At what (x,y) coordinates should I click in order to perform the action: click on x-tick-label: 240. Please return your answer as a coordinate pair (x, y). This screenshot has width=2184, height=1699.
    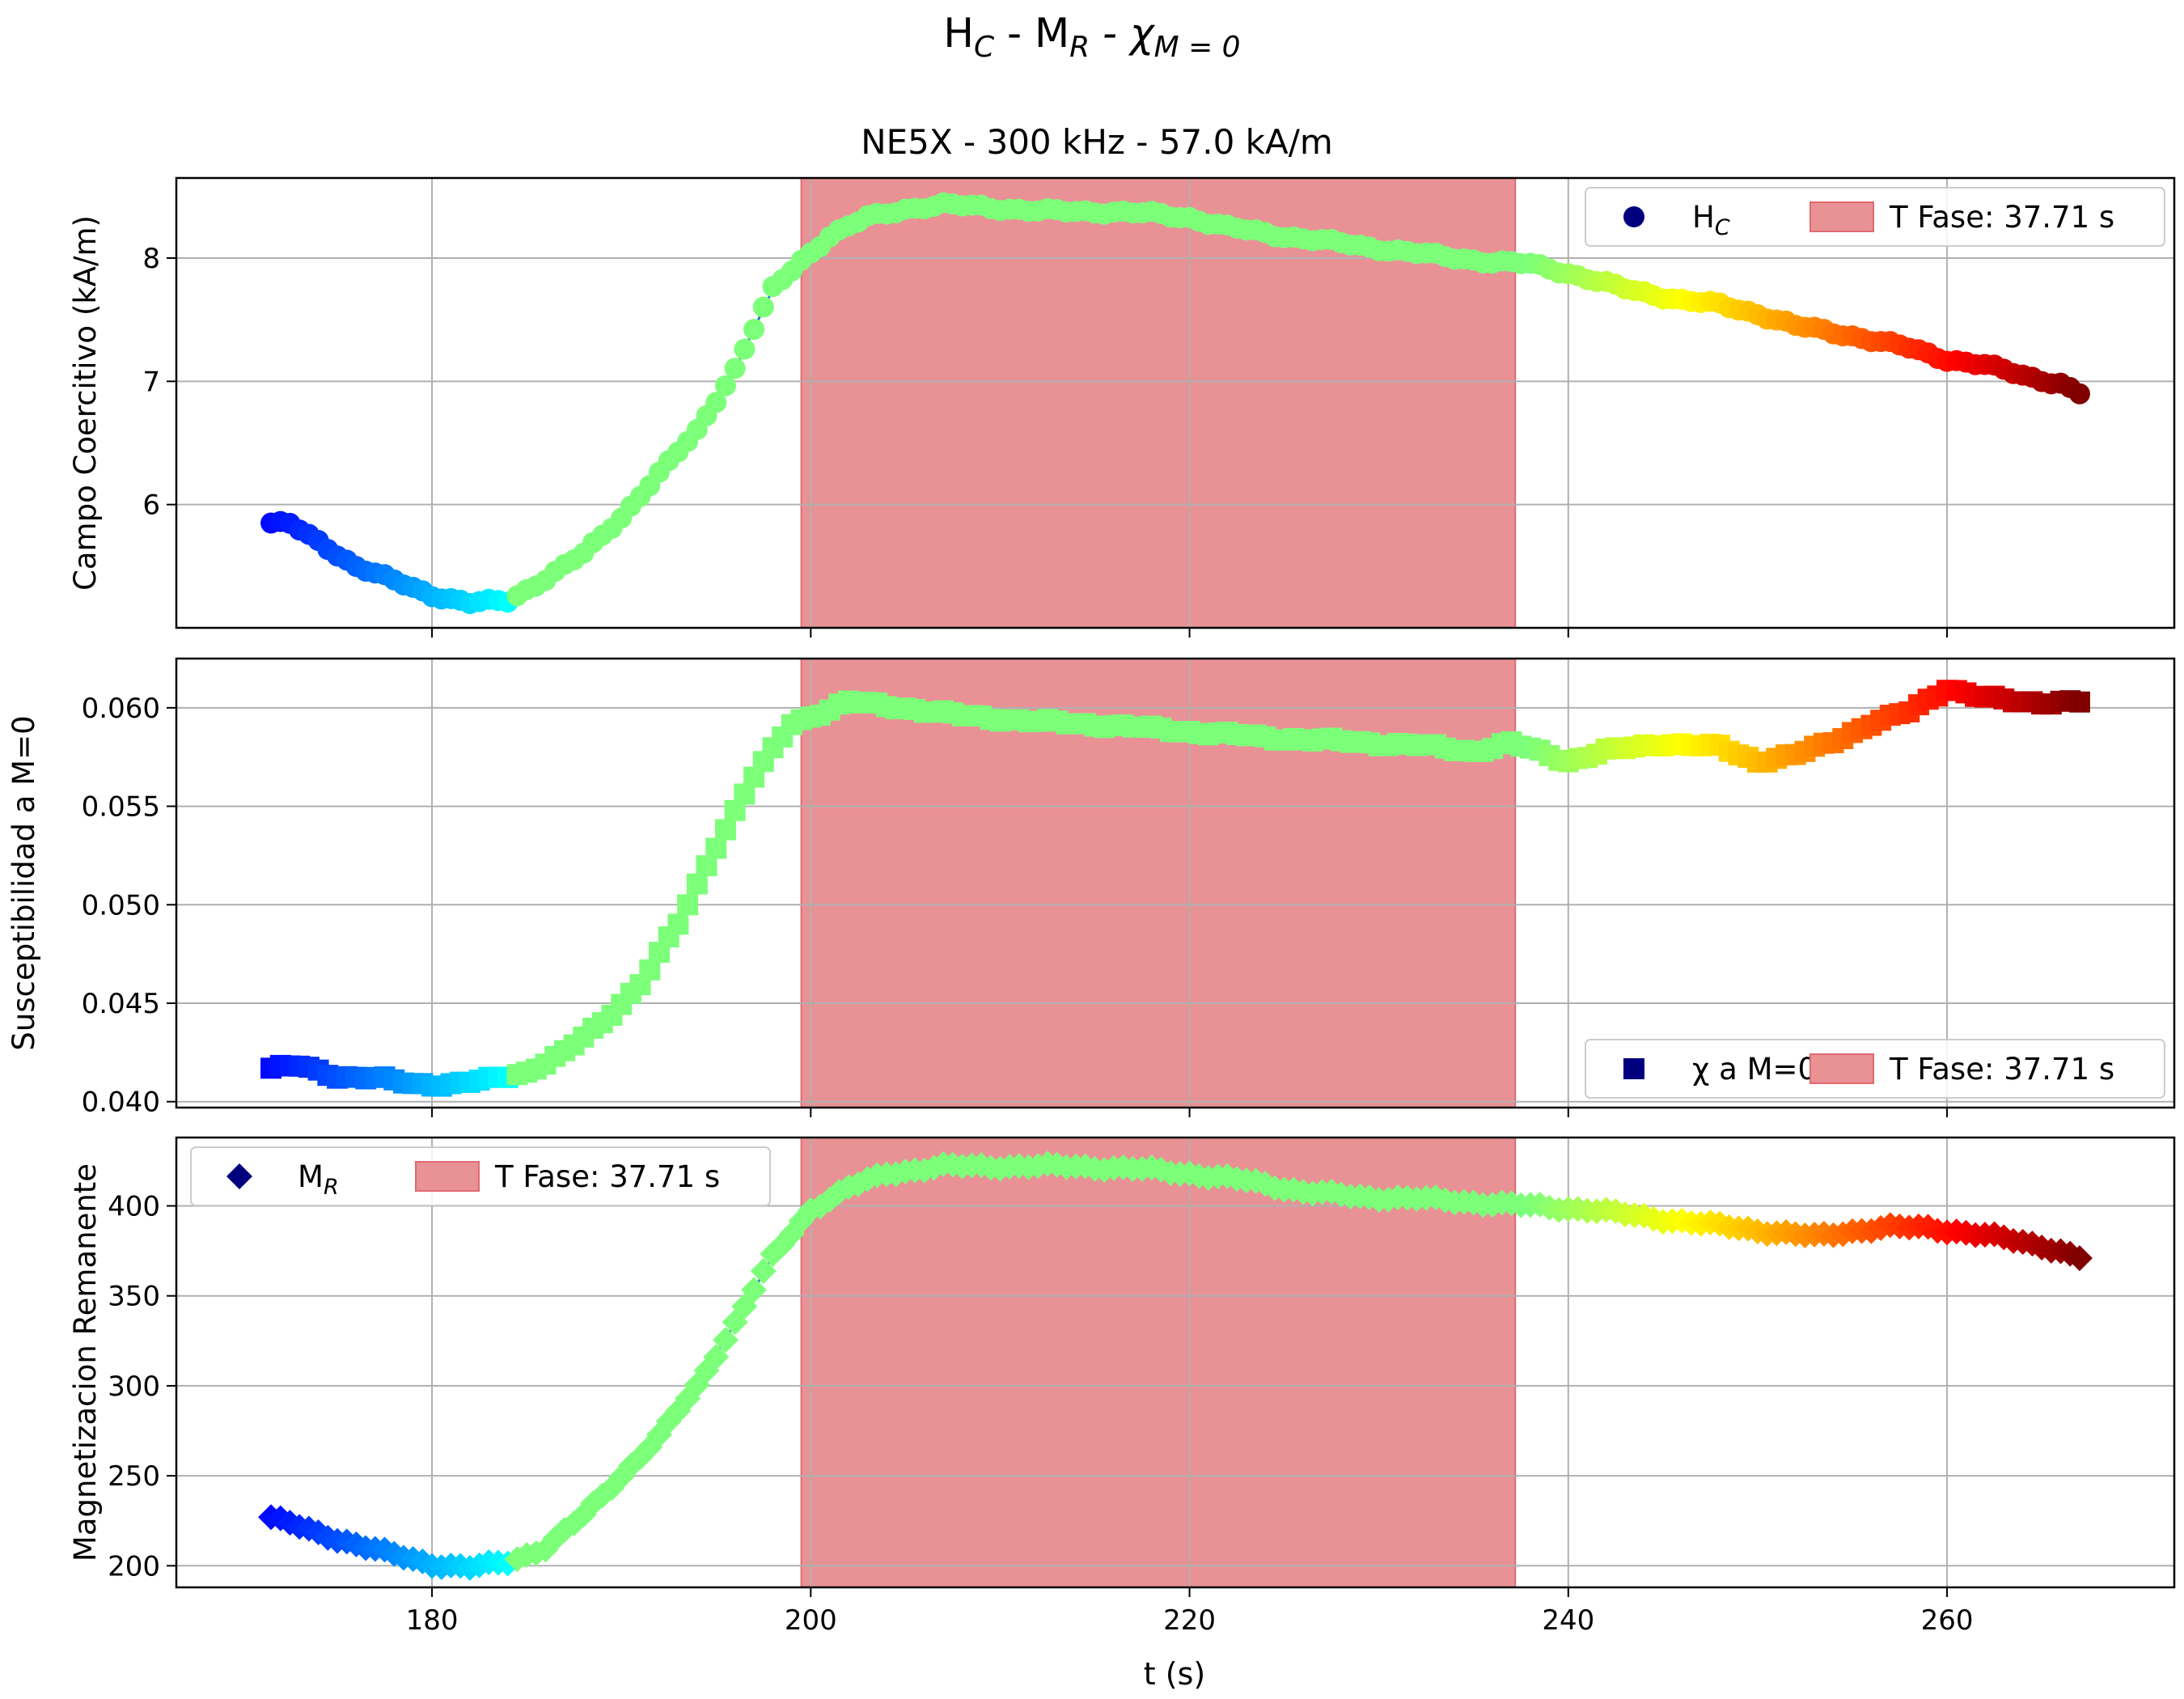
    Looking at the image, I should click on (1568, 1620).